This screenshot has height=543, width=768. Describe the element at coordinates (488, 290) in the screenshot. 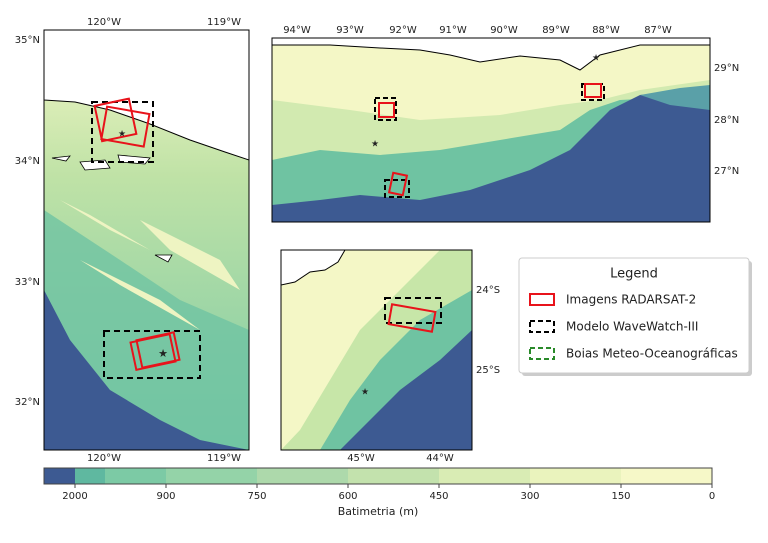

I see `lat-label: 24°S` at that location.